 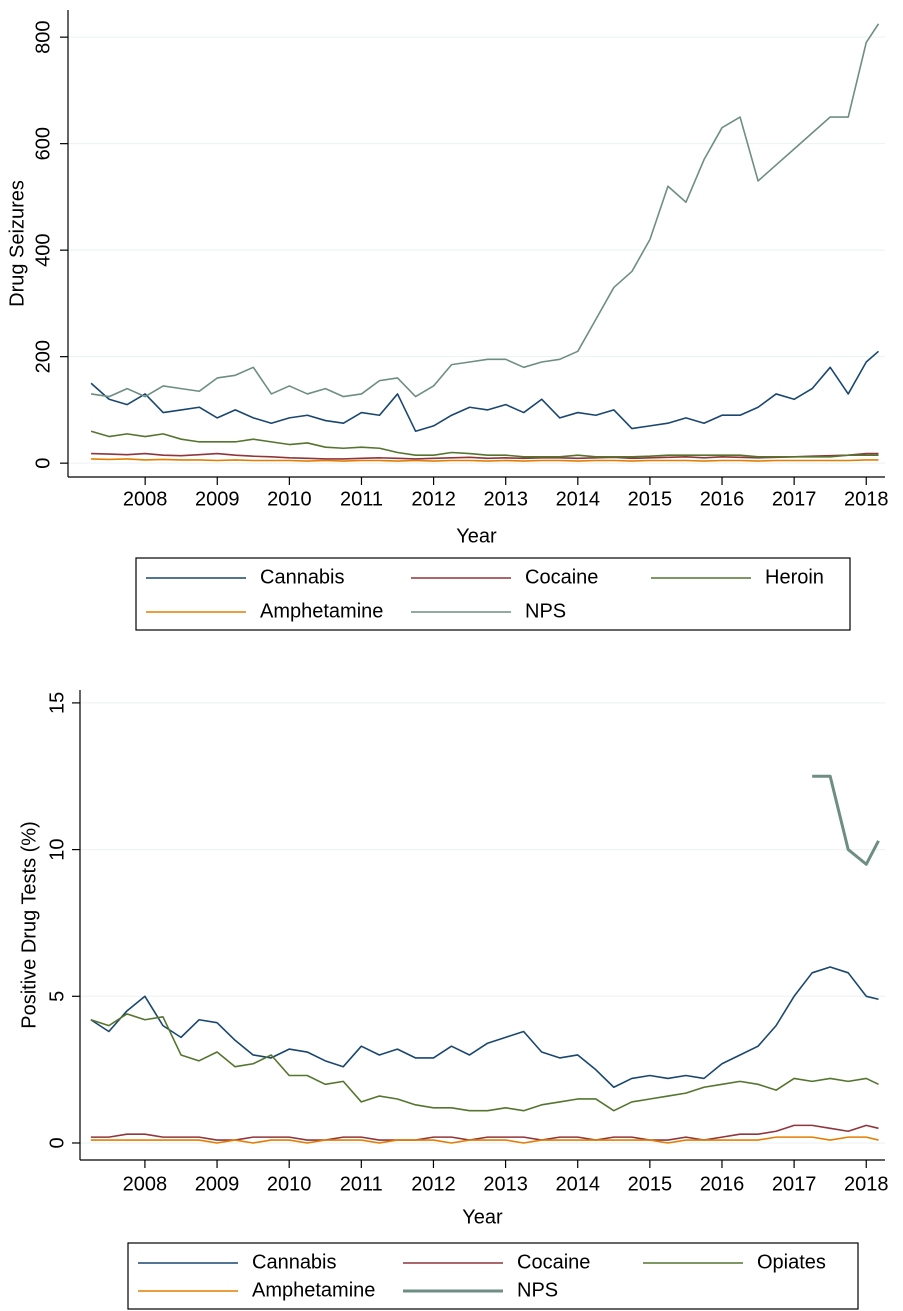 What do you see at coordinates (57, 849) in the screenshot?
I see `y-tick-label: 10` at bounding box center [57, 849].